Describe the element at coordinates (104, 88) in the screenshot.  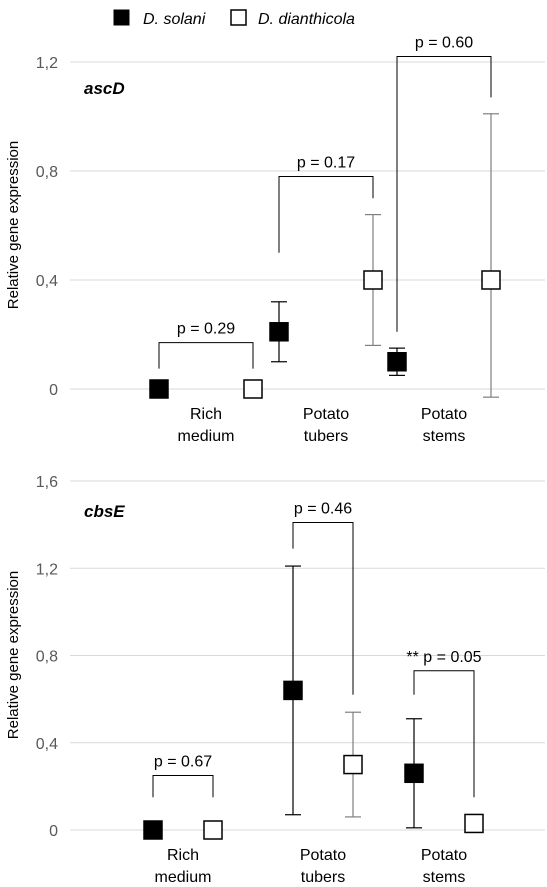
I see `panel-title: ascD` at that location.